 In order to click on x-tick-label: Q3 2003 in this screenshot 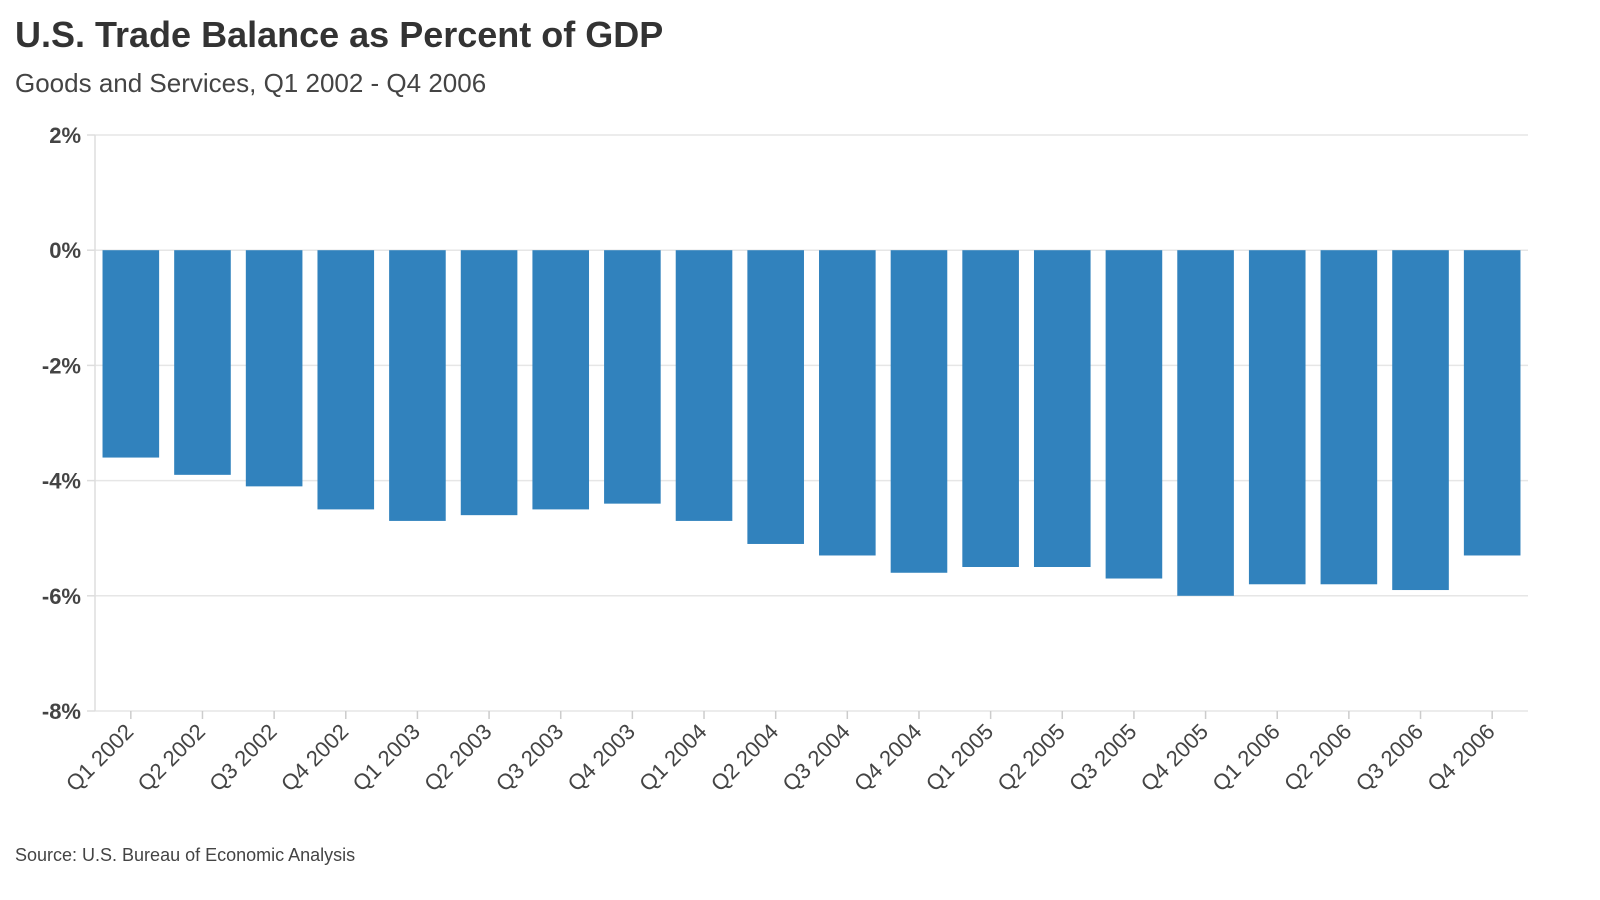, I will do `click(529, 757)`.